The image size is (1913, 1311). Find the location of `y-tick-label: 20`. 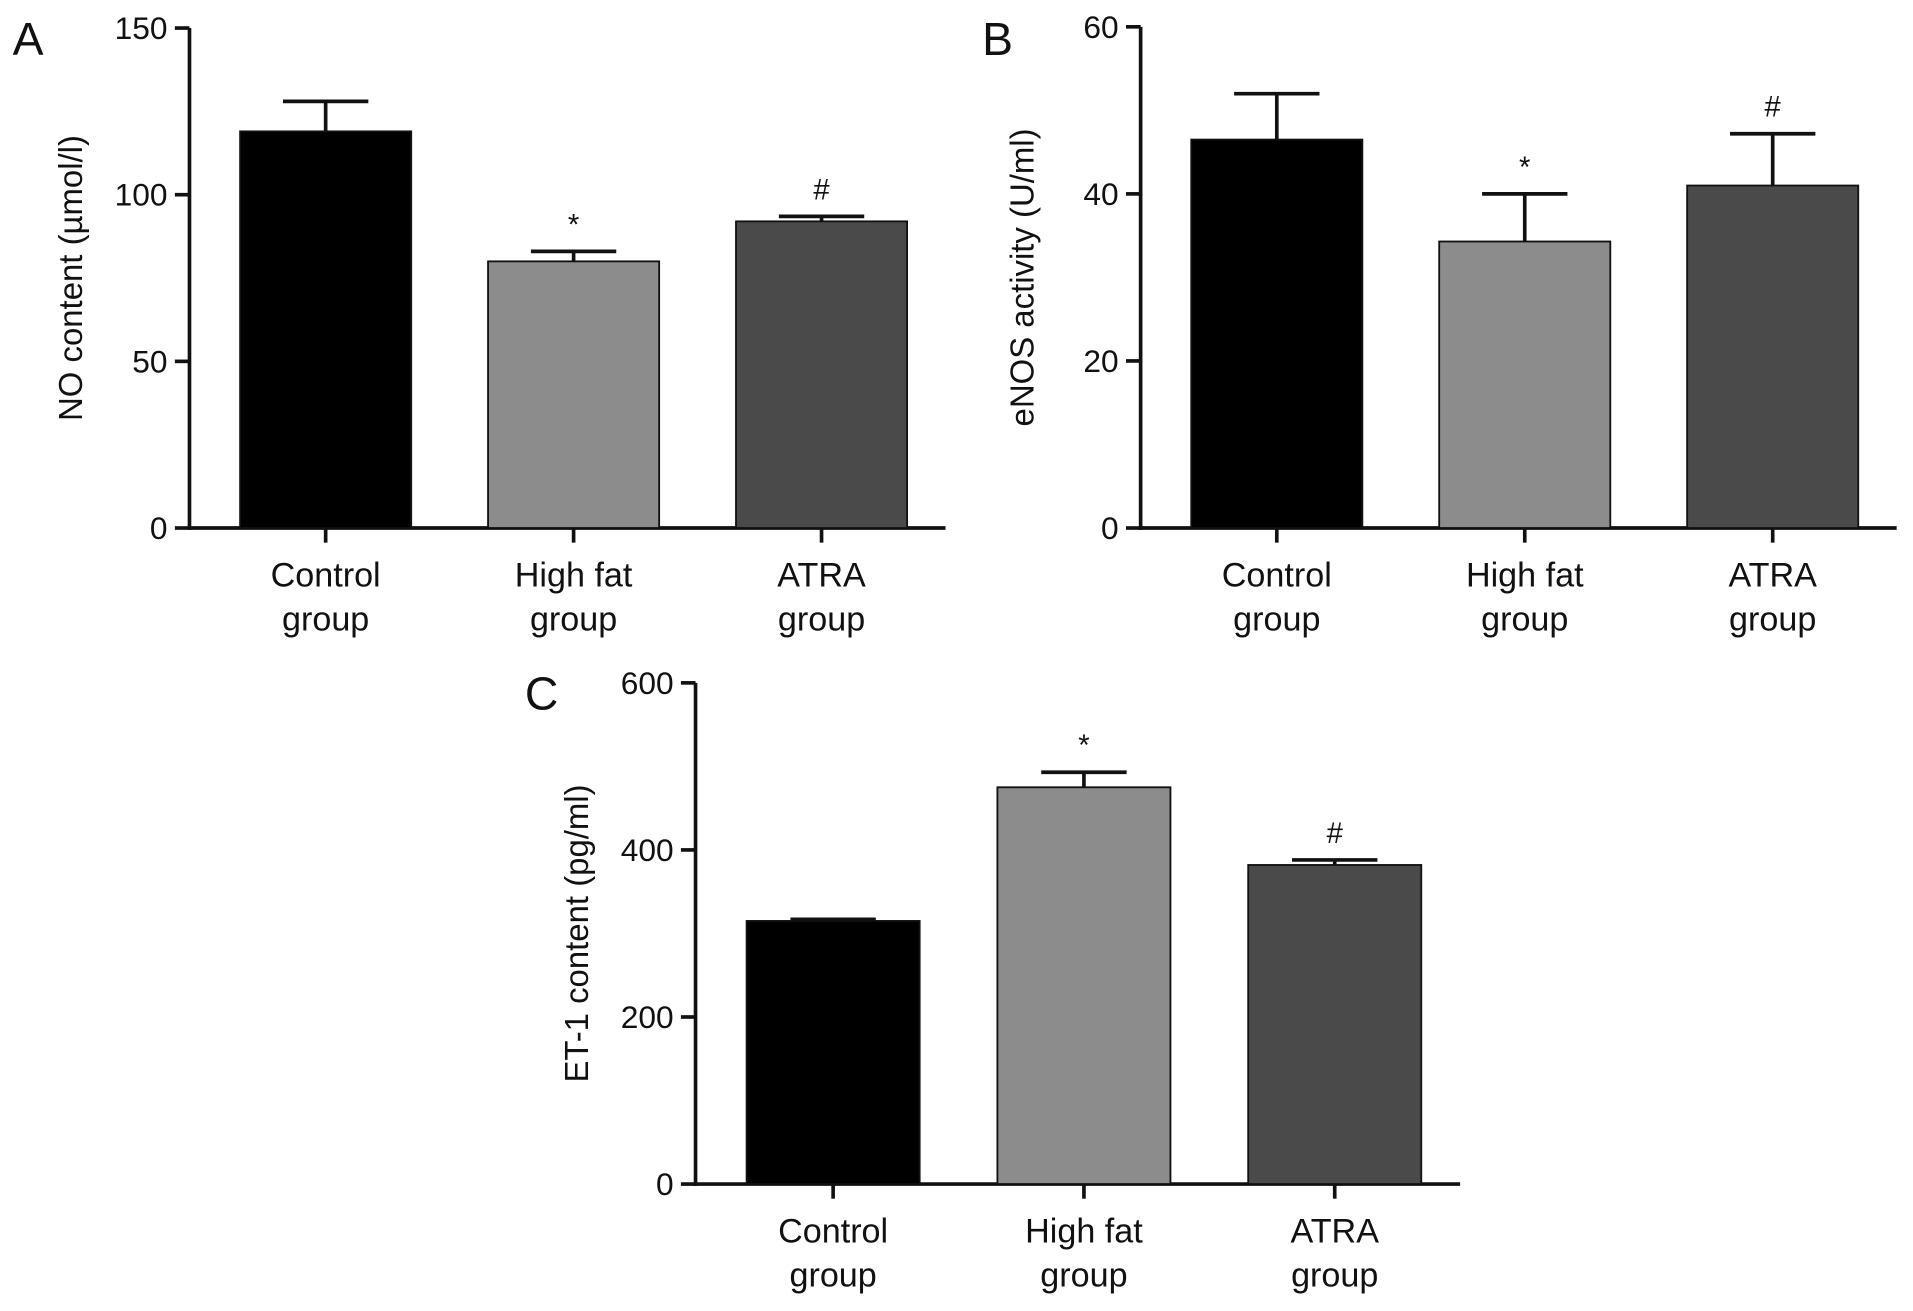

y-tick-label: 20 is located at coordinates (1100, 361).